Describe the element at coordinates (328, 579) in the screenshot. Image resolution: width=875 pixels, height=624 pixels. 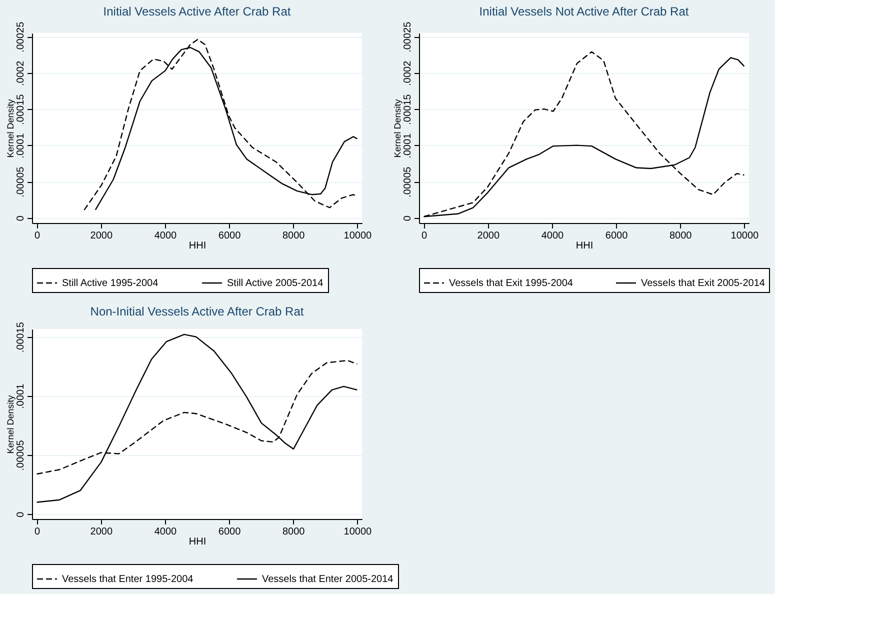
I see `legend-label: Vessels that Enter 2005-2014` at that location.